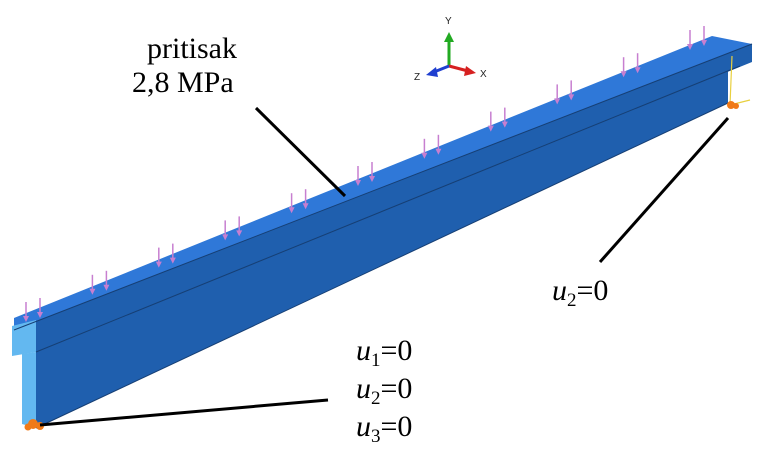  Describe the element at coordinates (192, 48) in the screenshot. I see `load-label-line1: pritisak` at that location.